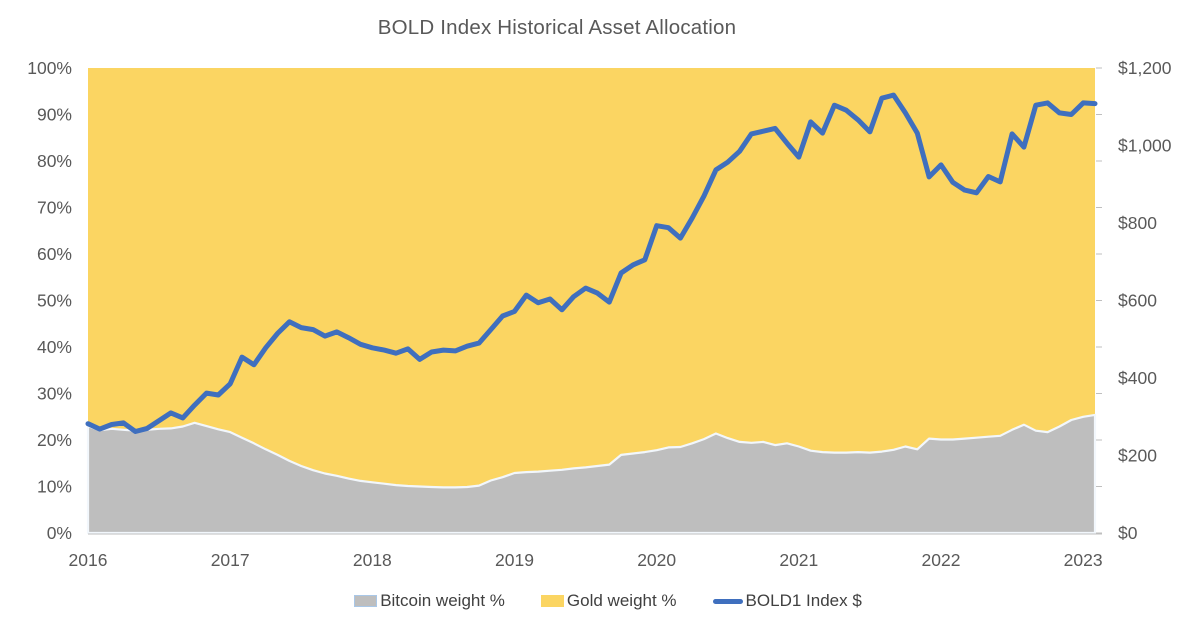 The image size is (1200, 634). What do you see at coordinates (230, 560) in the screenshot?
I see `x-axis-label: 2017` at bounding box center [230, 560].